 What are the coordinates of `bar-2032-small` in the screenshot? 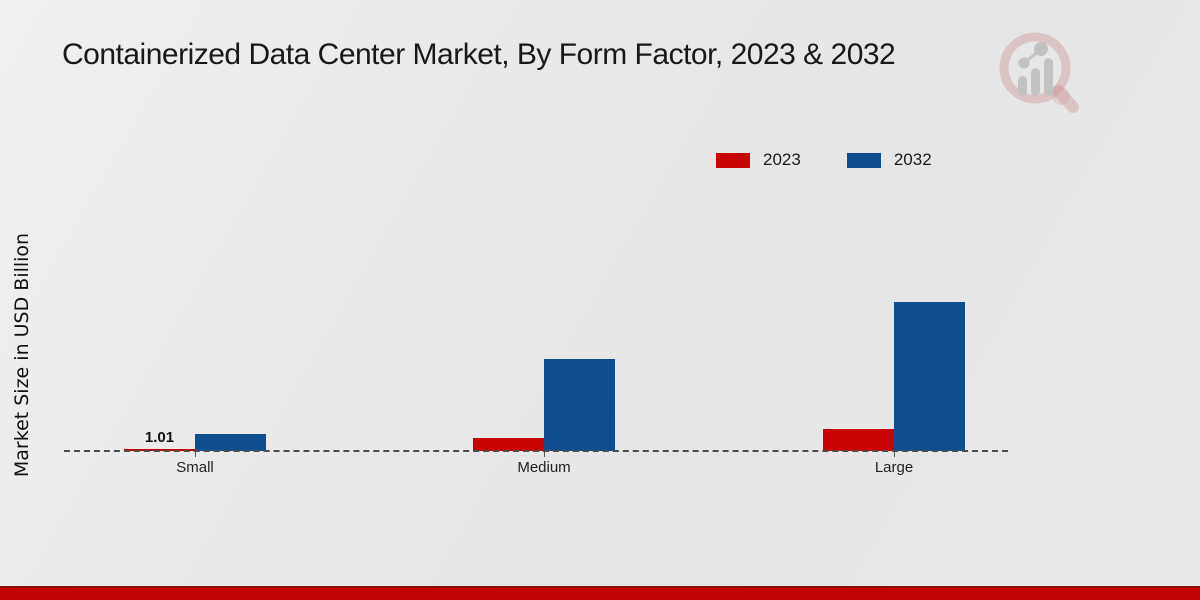 It's located at (230, 442).